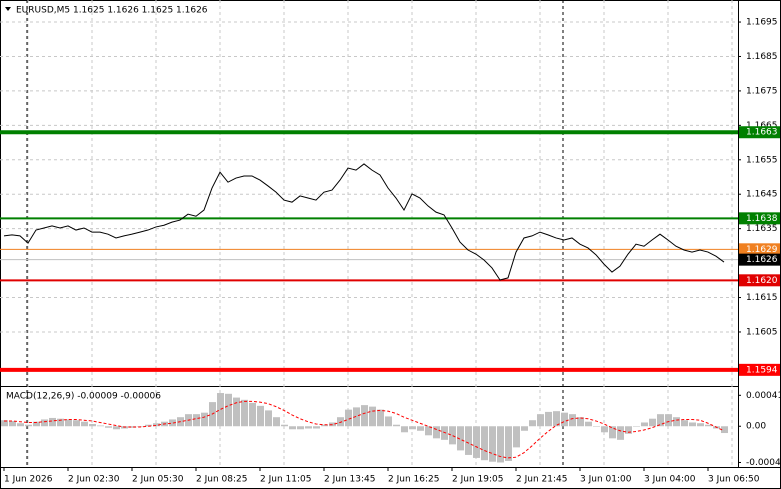 This screenshot has width=781, height=489. I want to click on x-tick-label: 2 Jun 13:45, so click(349, 480).